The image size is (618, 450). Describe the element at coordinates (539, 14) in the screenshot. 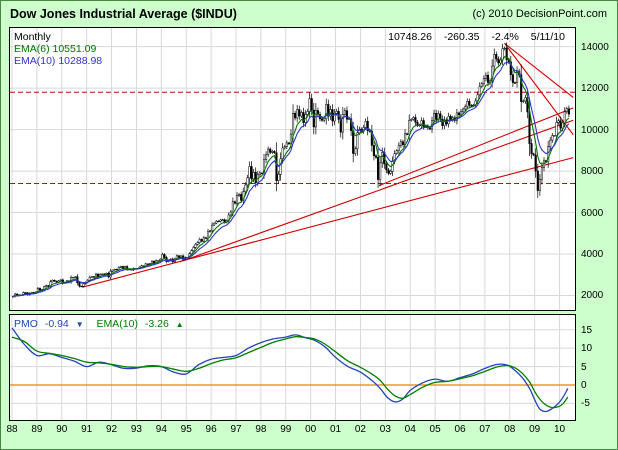

I see `copyright-text: (c) 2010 DecisionPoint.com` at that location.